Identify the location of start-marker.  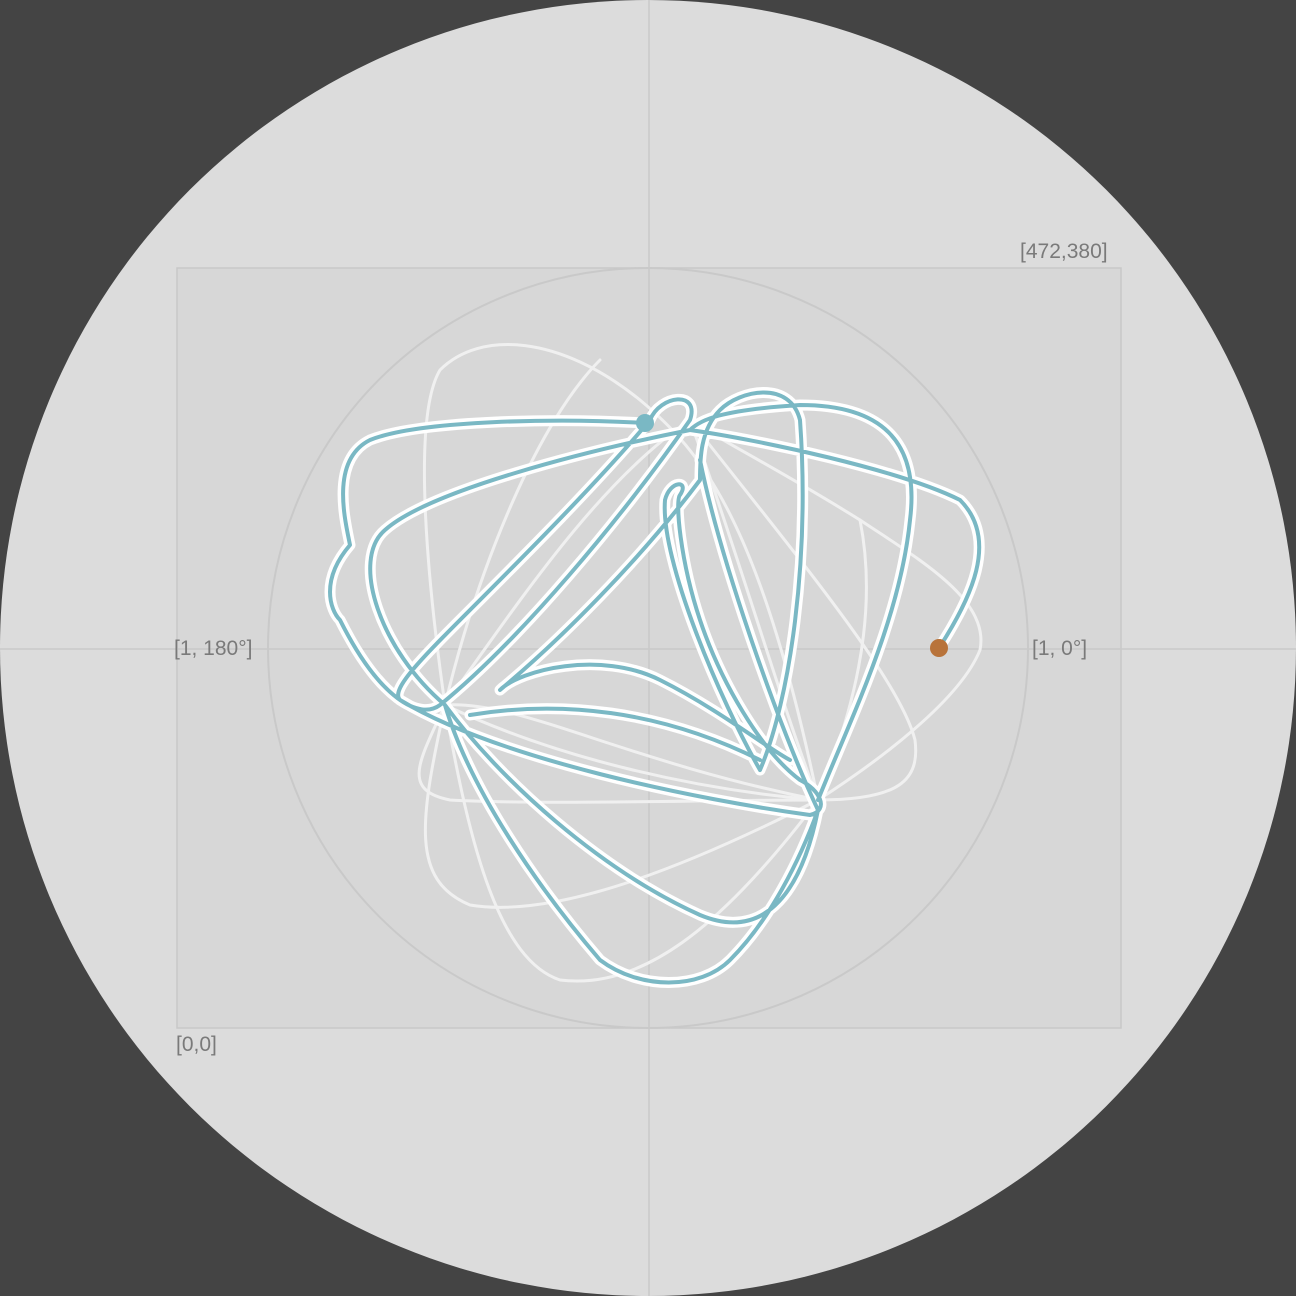
(645, 423).